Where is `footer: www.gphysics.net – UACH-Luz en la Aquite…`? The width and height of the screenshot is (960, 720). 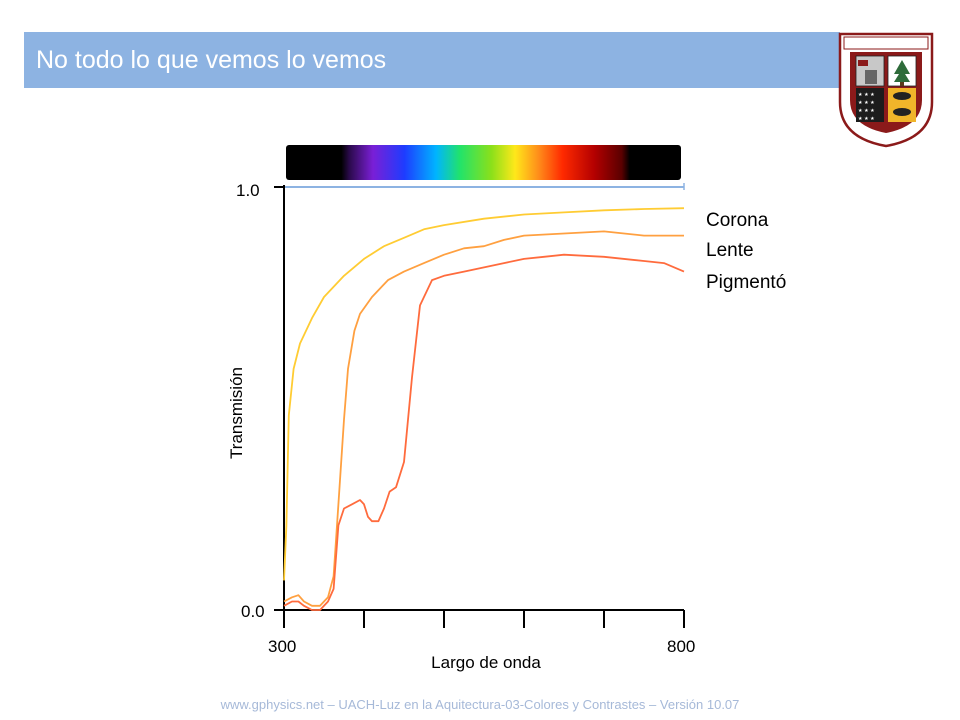 footer: www.gphysics.net – UACH-Luz en la Aquite… is located at coordinates (480, 704).